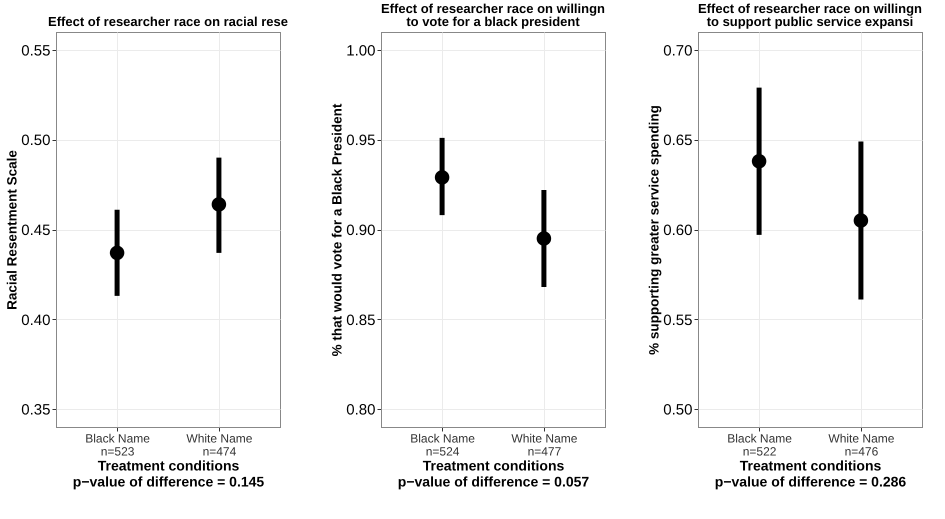  Describe the element at coordinates (443, 445) in the screenshot. I see `x-tick-label: Black Name n=524` at that location.